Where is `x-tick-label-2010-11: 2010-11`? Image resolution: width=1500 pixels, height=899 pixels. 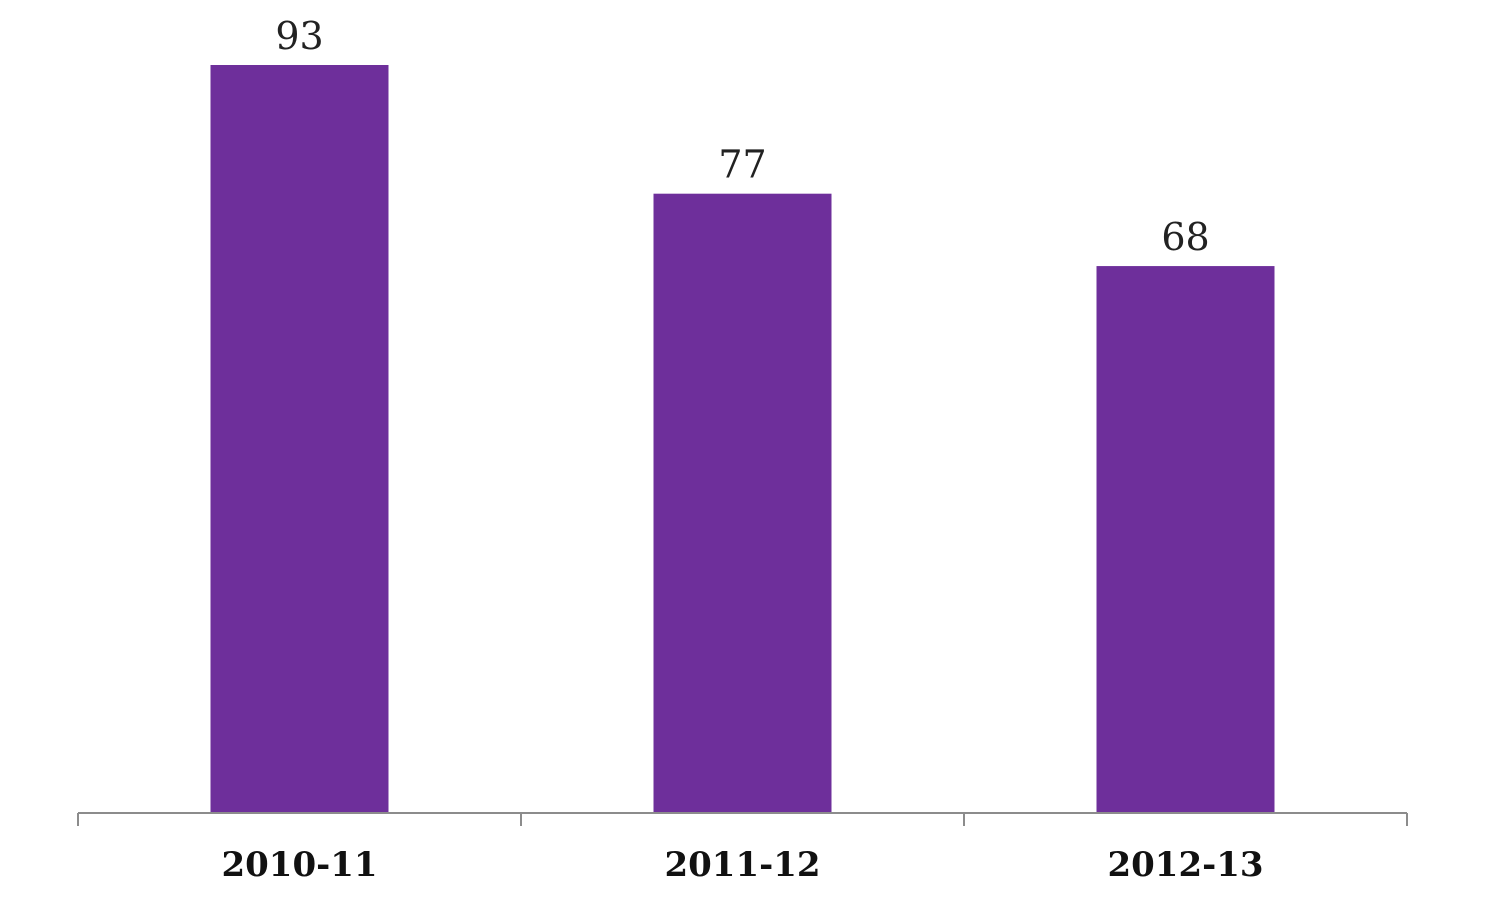
x-tick-label-2010-11: 2010-11 is located at coordinates (299, 865).